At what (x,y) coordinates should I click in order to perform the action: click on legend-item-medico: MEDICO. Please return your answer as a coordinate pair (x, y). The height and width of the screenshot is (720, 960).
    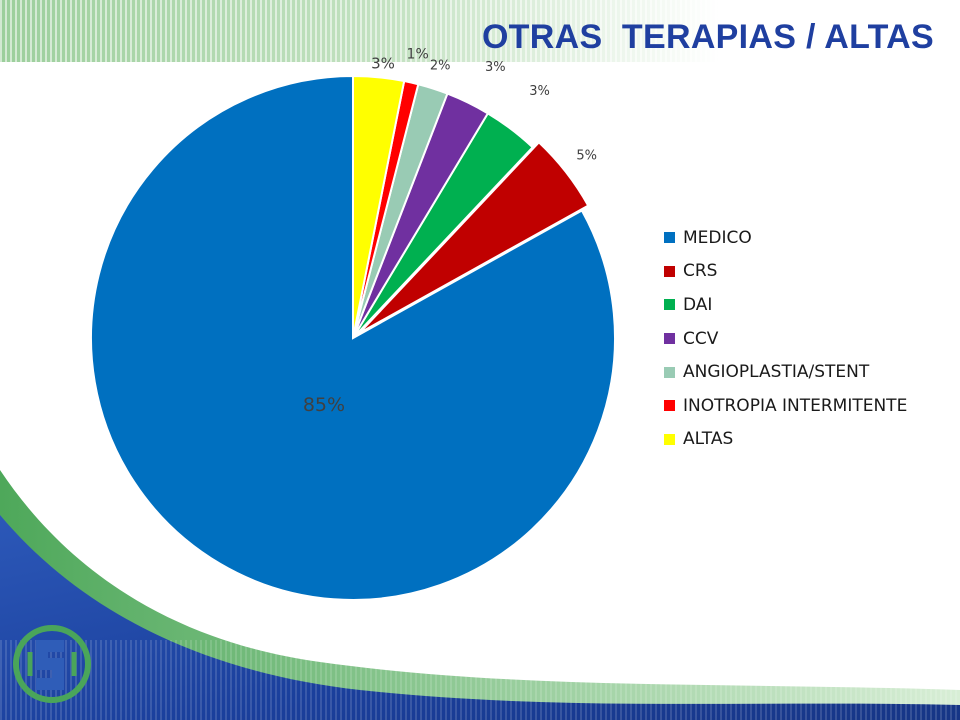
    Looking at the image, I should click on (785, 238).